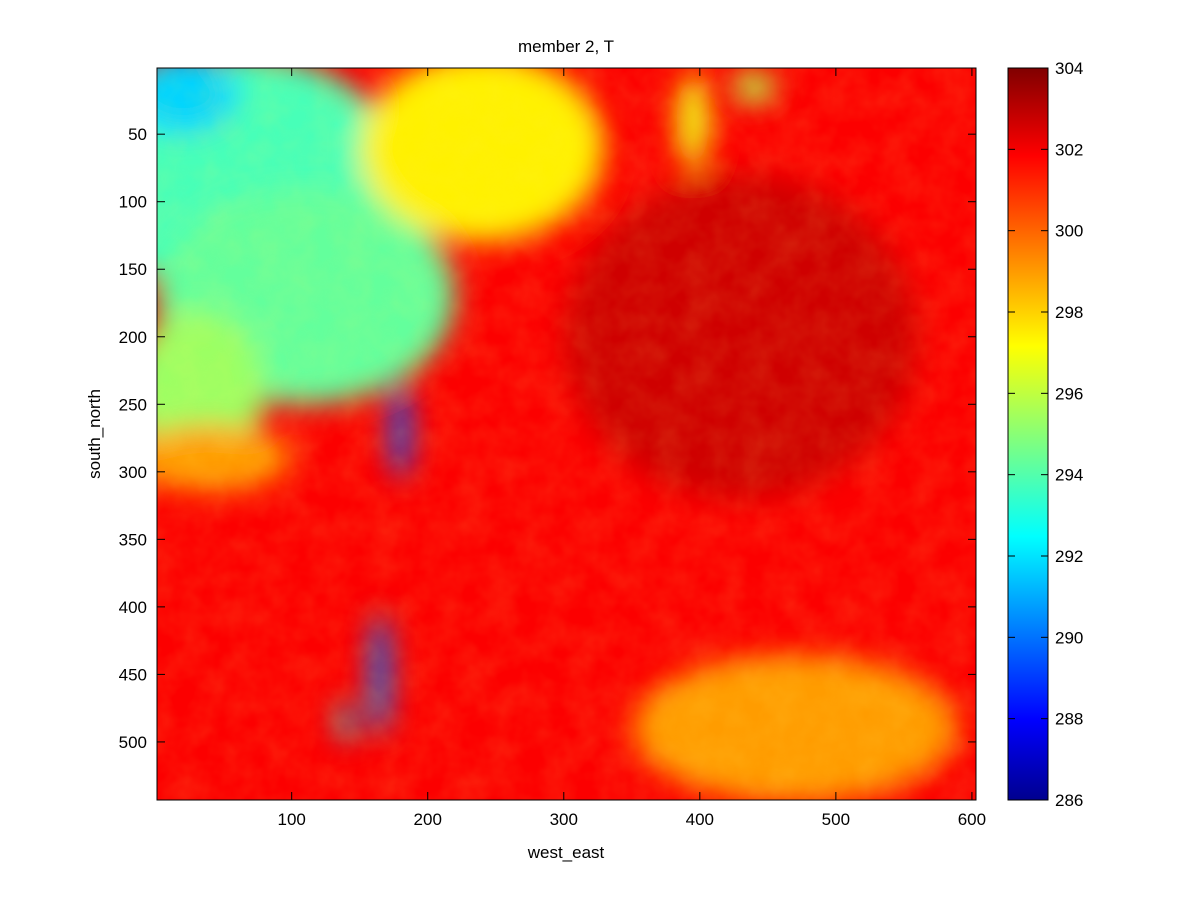  I want to click on colorbar-tick-label: 286, so click(1069, 800).